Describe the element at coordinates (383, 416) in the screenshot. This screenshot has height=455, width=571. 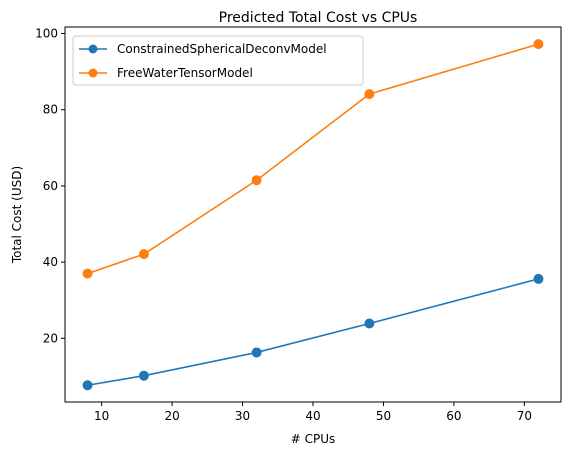
I see `x-tick-label: 50` at that location.